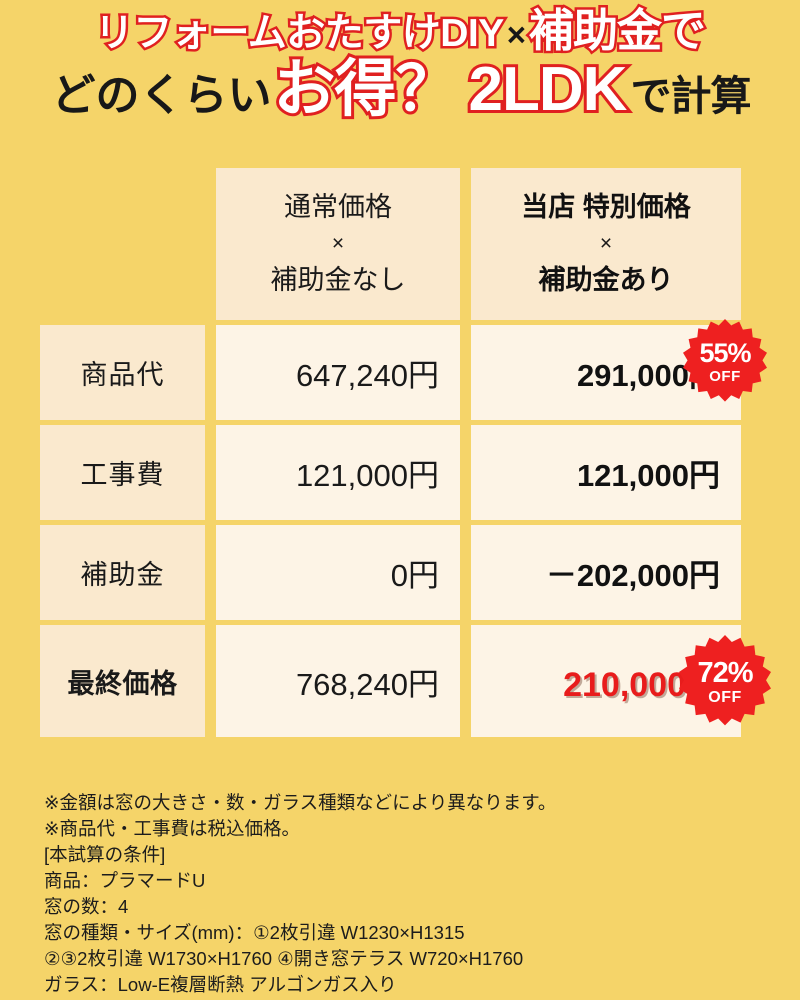  I want to click on table-row: 補助金 0円 －202,000円, so click(390, 572).